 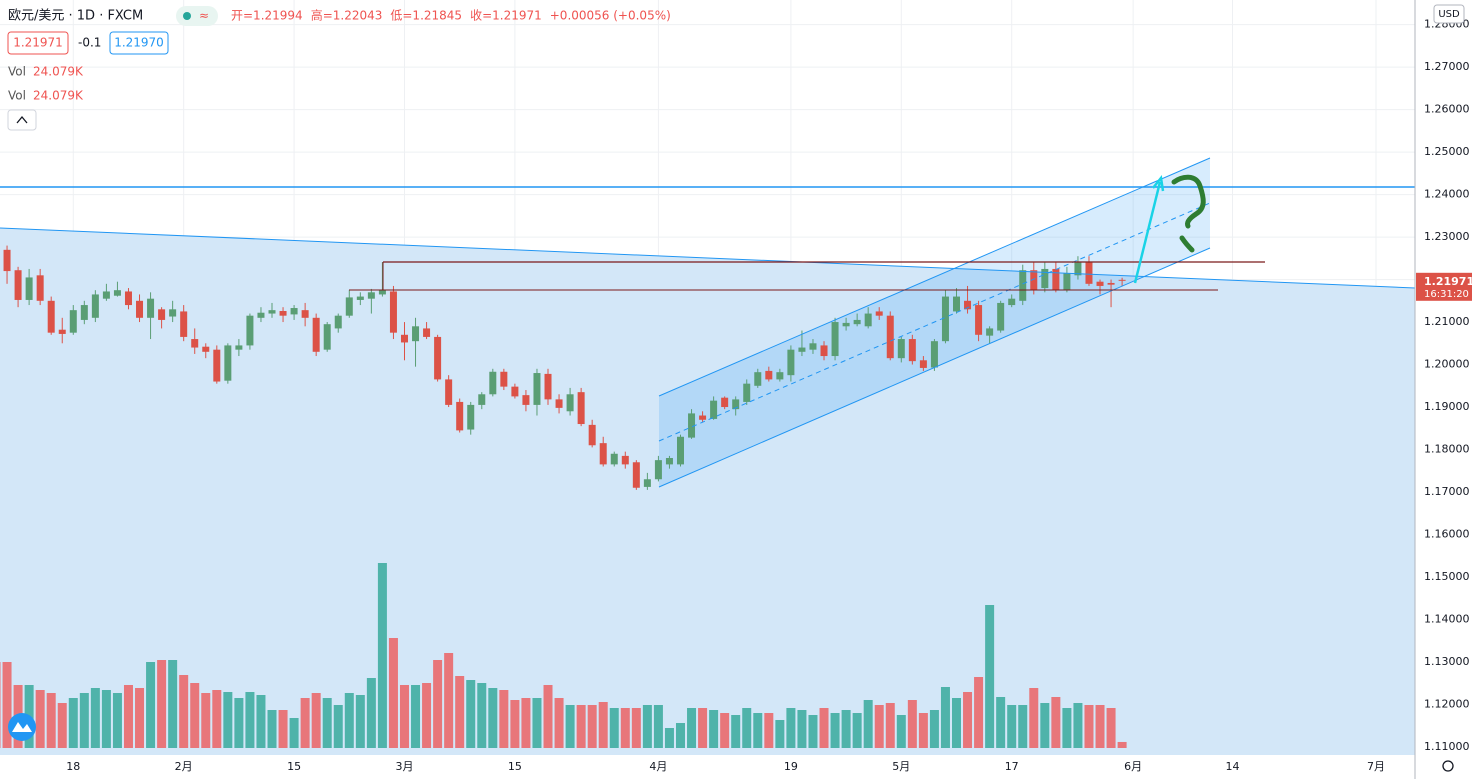 I want to click on logo-icon, so click(x=22, y=727).